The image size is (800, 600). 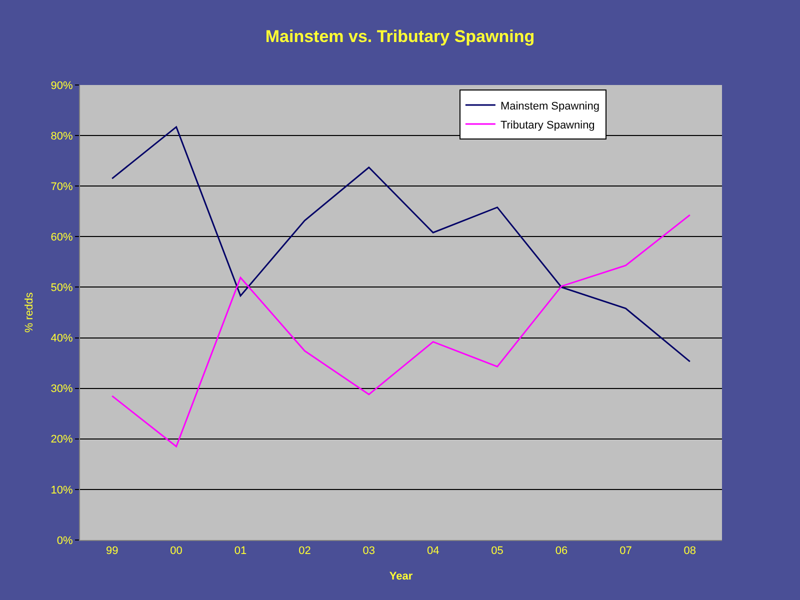 What do you see at coordinates (547, 125) in the screenshot?
I see `legend-label: Tributary Spawning` at bounding box center [547, 125].